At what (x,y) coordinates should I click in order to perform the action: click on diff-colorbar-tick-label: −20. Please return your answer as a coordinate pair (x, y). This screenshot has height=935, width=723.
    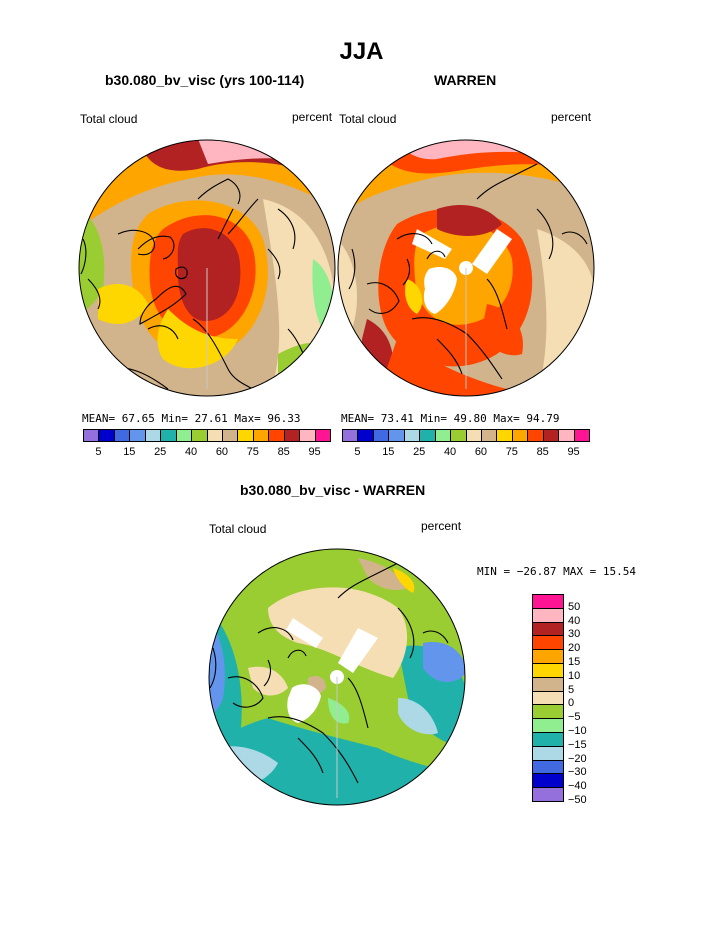
    Looking at the image, I should click on (577, 758).